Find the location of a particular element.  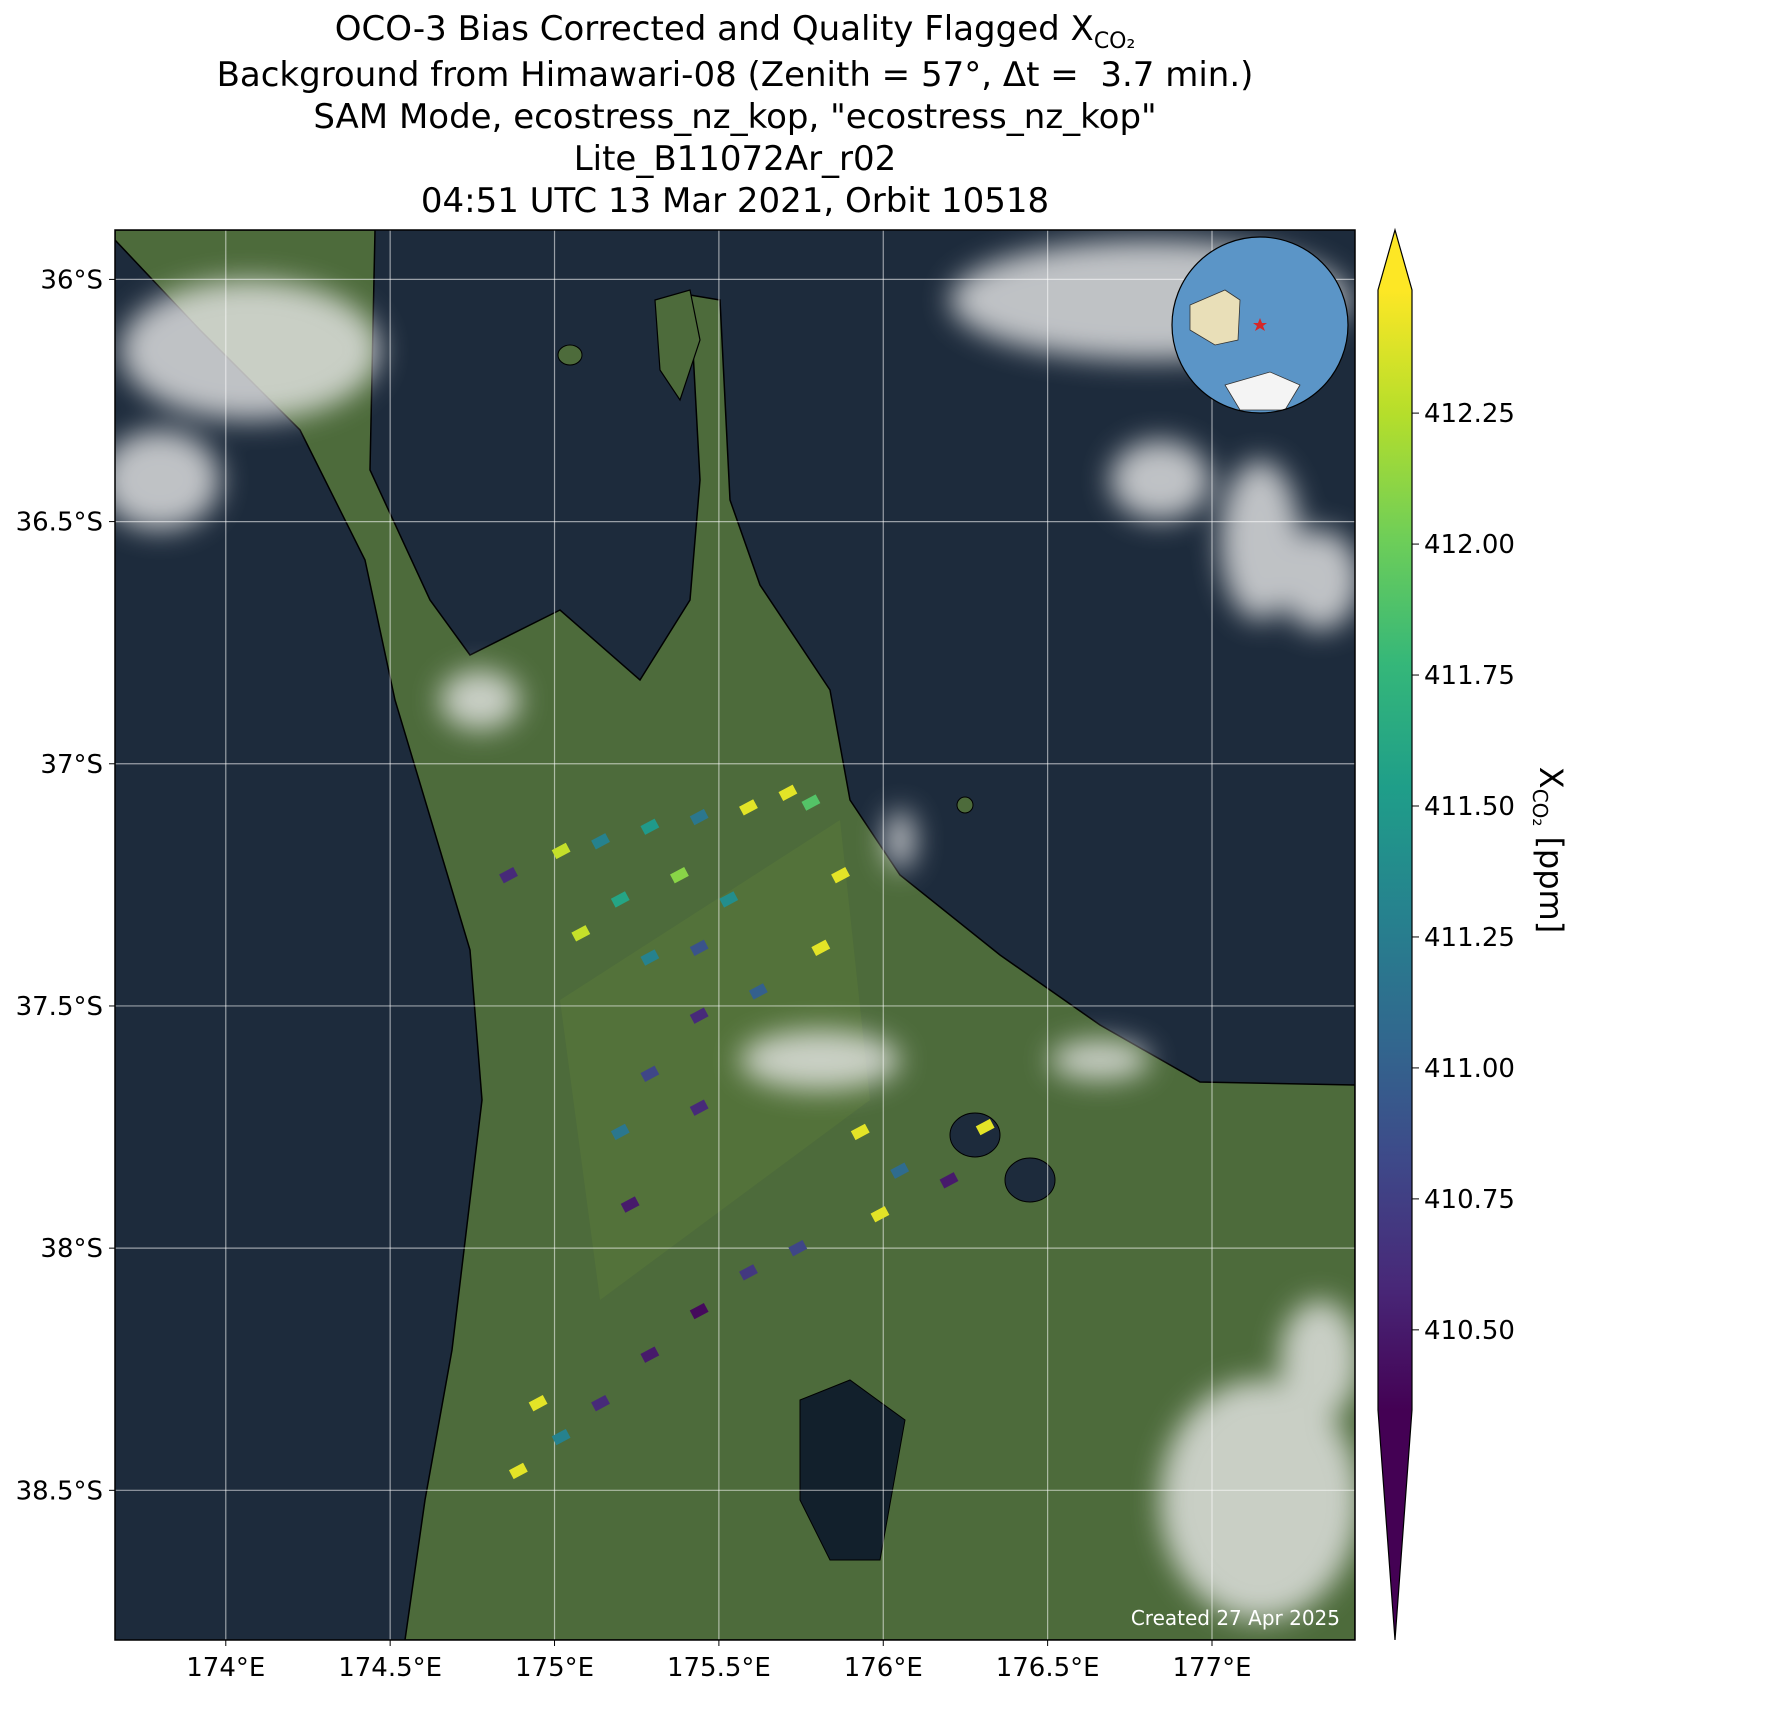

soundings is located at coordinates (747, 1132).